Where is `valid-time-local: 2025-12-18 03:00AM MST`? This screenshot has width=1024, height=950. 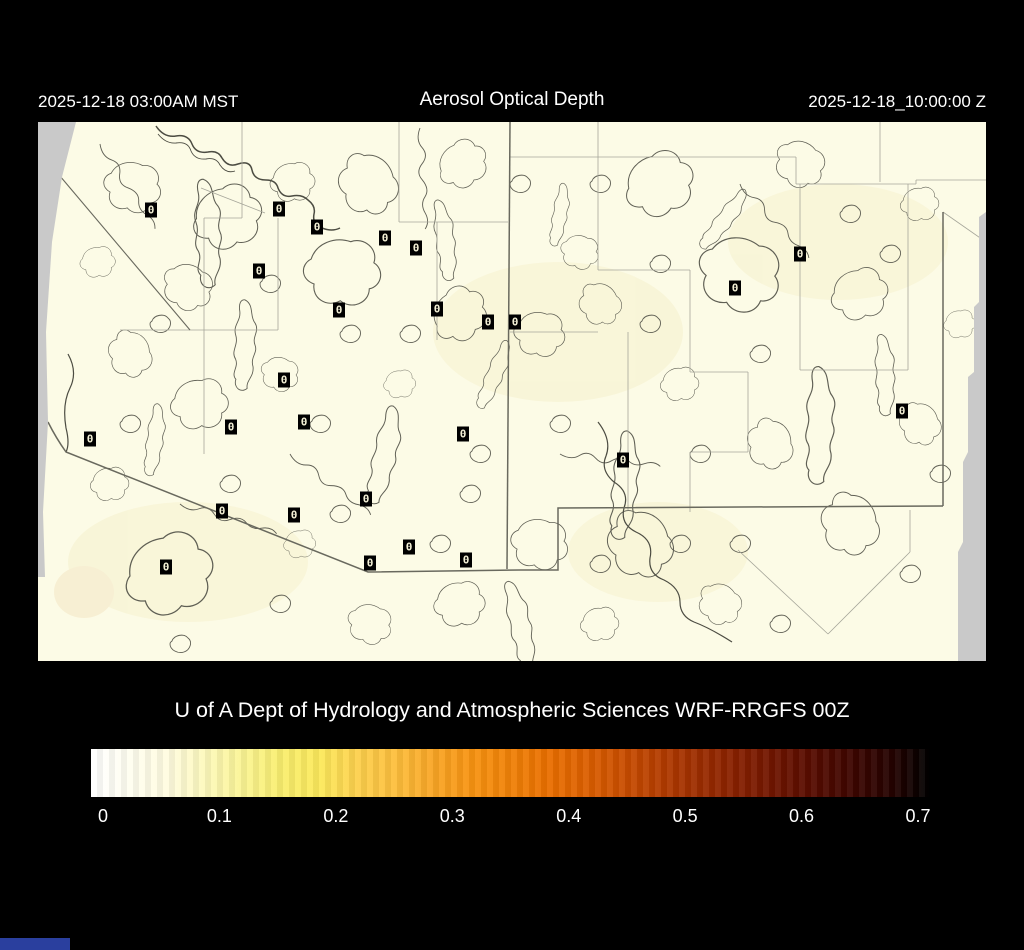 valid-time-local: 2025-12-18 03:00AM MST is located at coordinates (138, 101).